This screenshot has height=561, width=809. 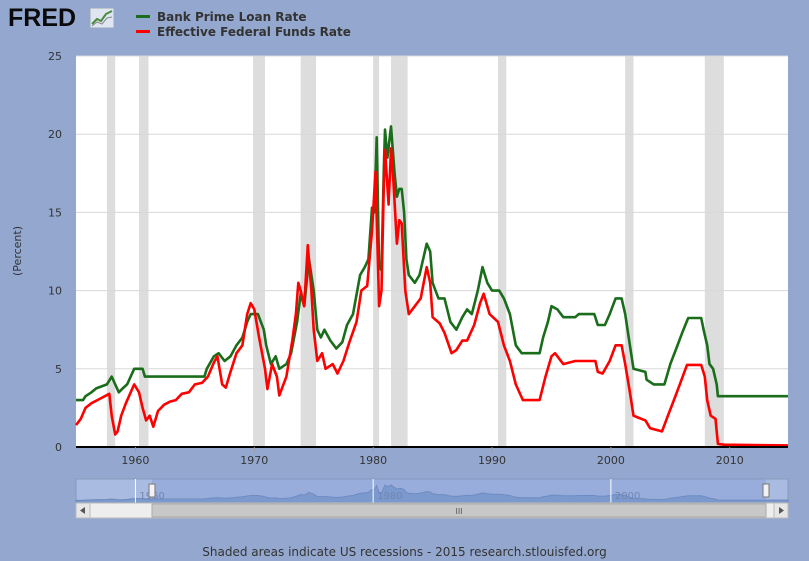 What do you see at coordinates (135, 460) in the screenshot?
I see `x-tick-label: 1960` at bounding box center [135, 460].